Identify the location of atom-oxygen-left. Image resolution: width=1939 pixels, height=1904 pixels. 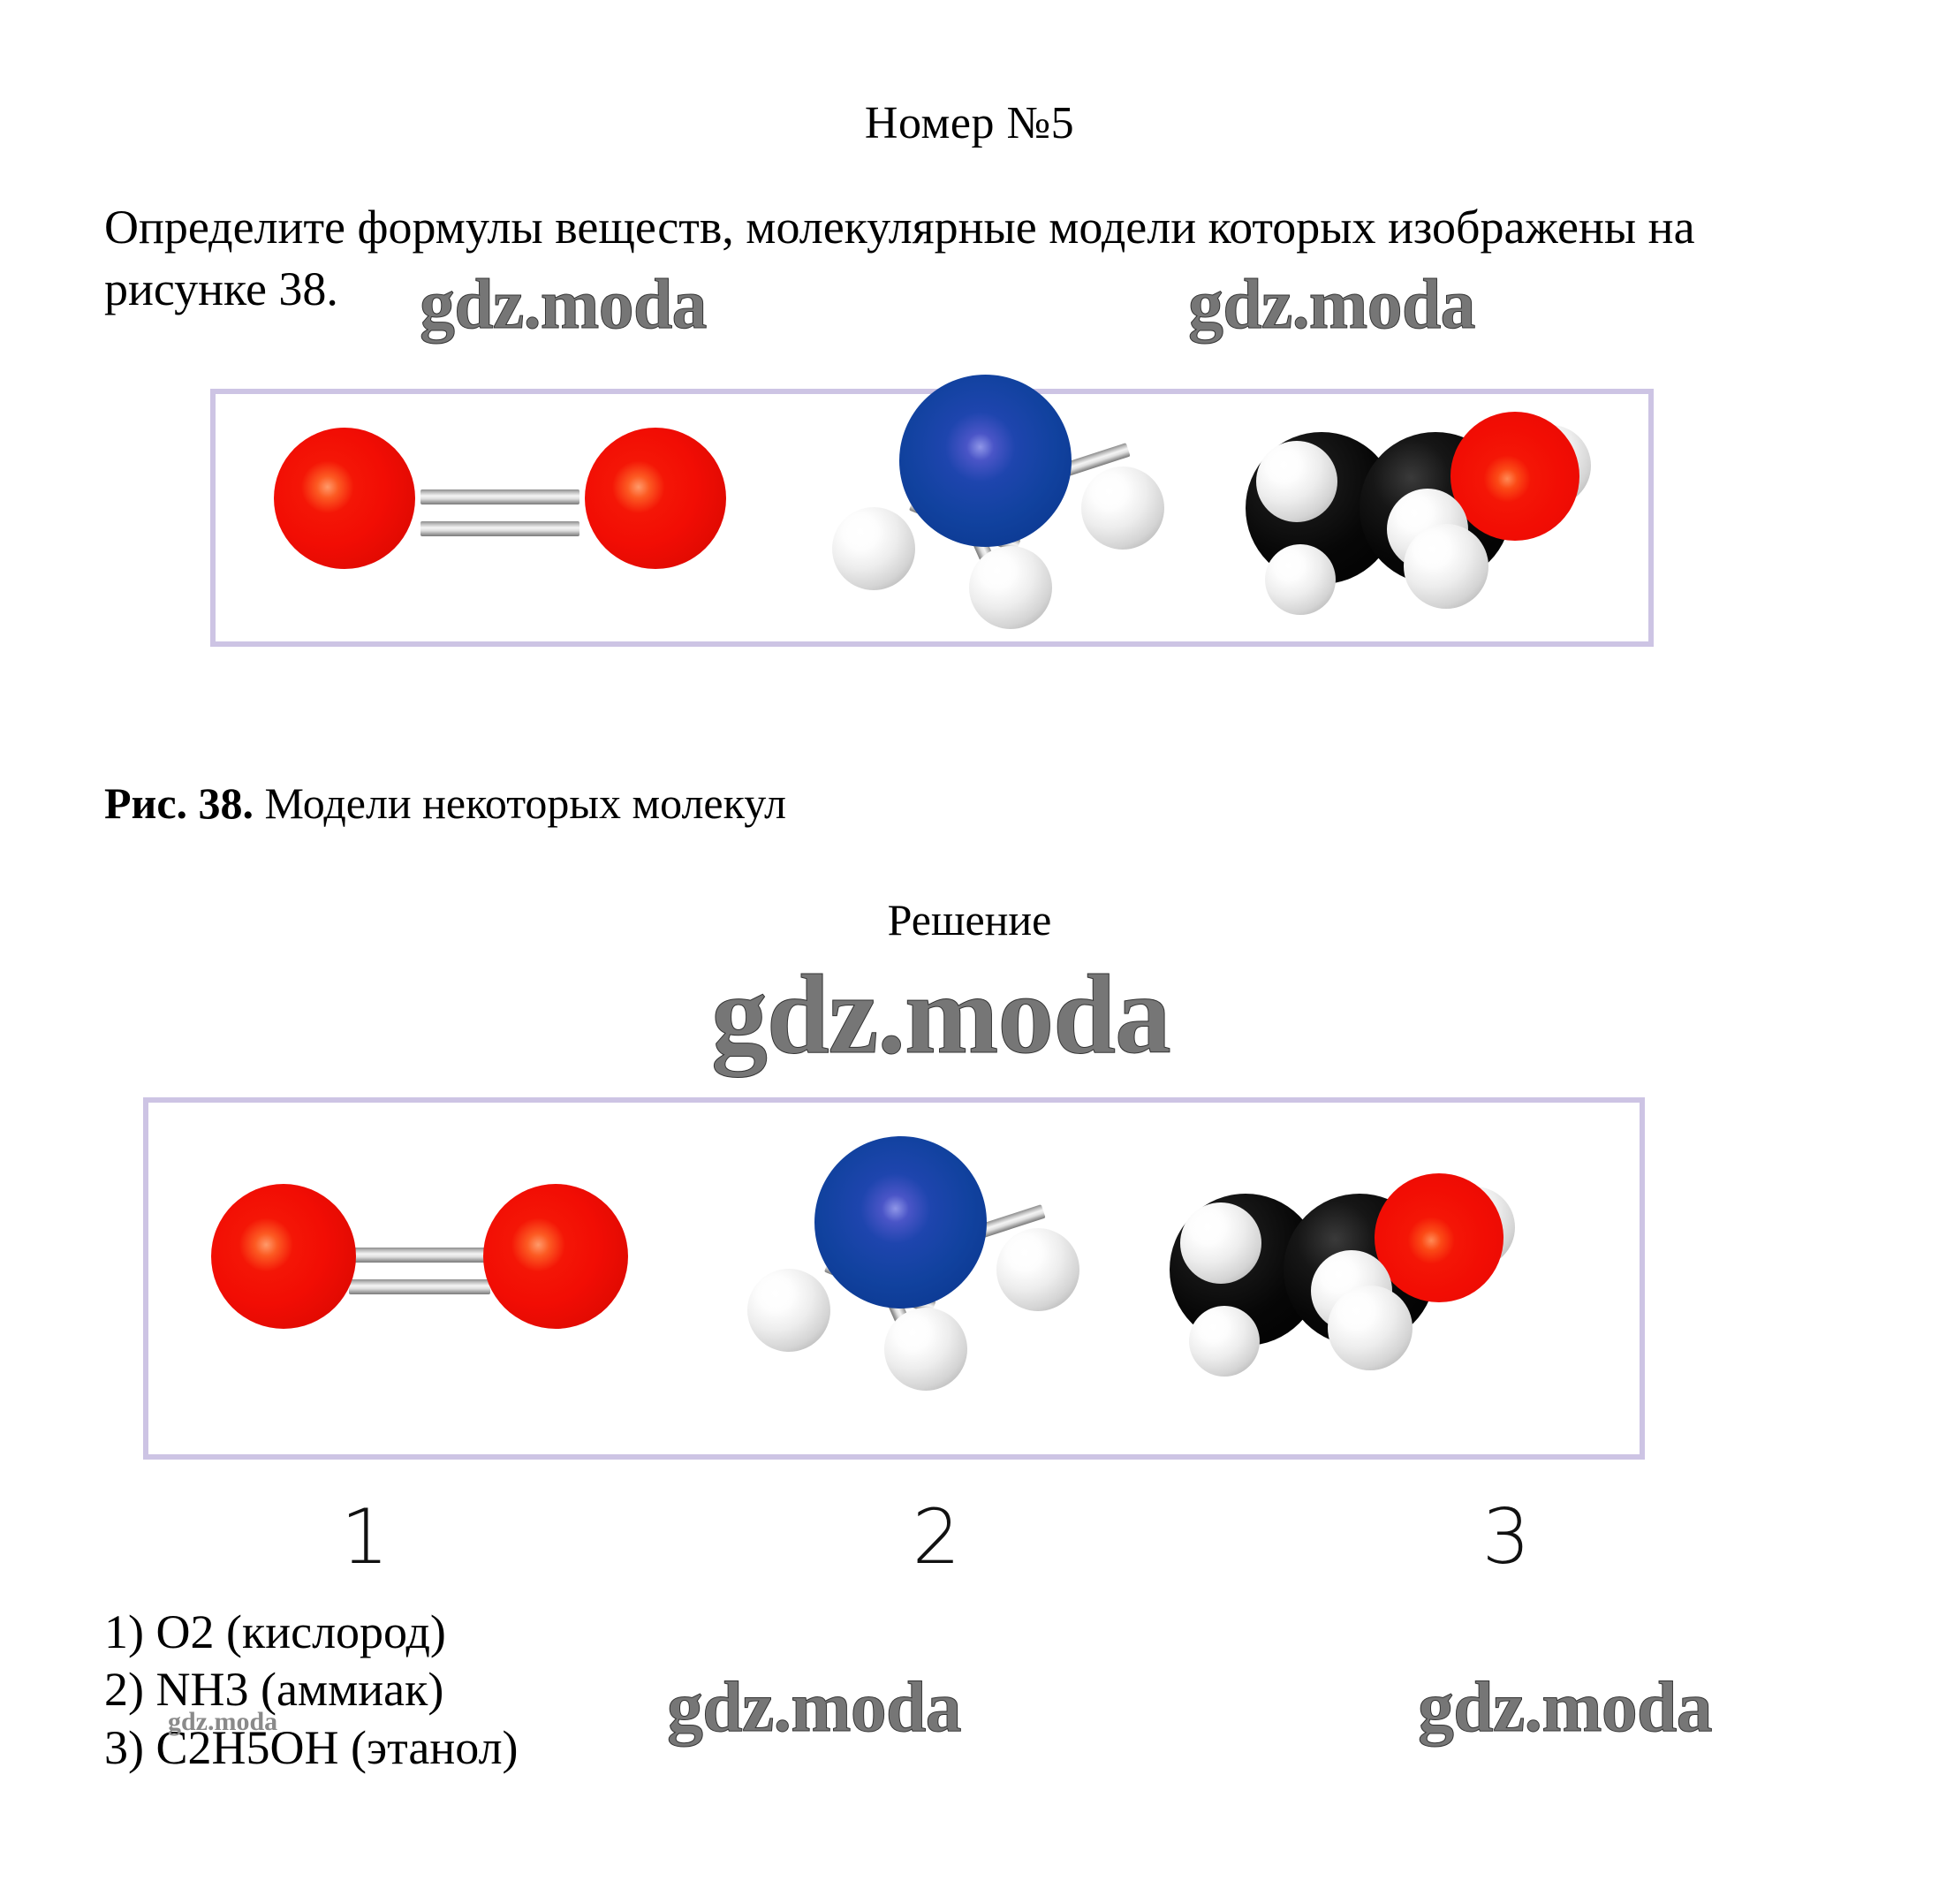
(344, 498).